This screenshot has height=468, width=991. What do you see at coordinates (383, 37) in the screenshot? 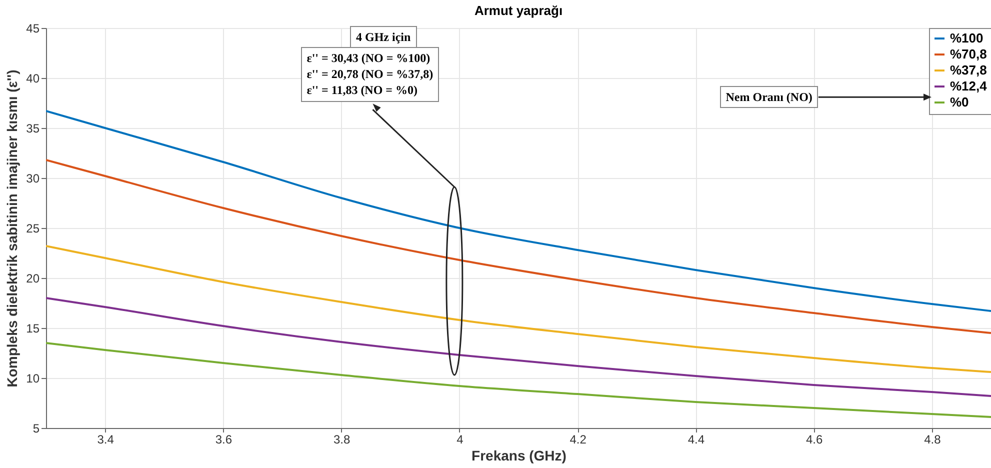
I see `annotation: 4 GHz için` at bounding box center [383, 37].